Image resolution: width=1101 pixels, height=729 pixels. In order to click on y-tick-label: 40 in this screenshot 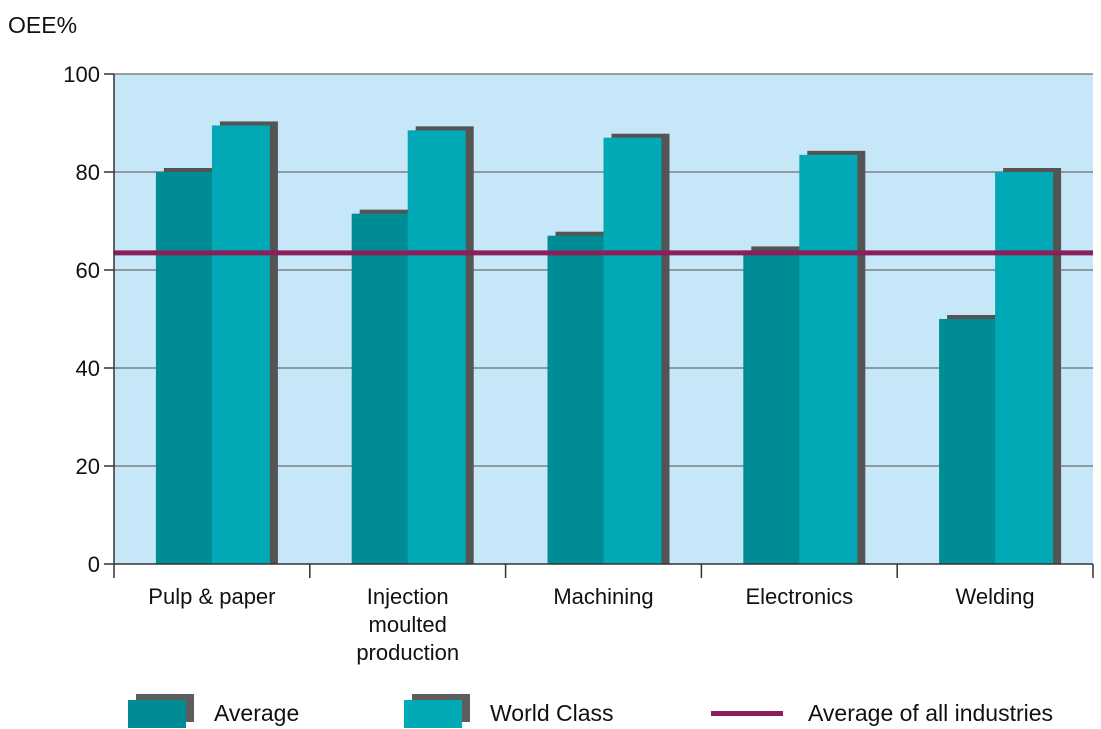, I will do `click(88, 368)`.